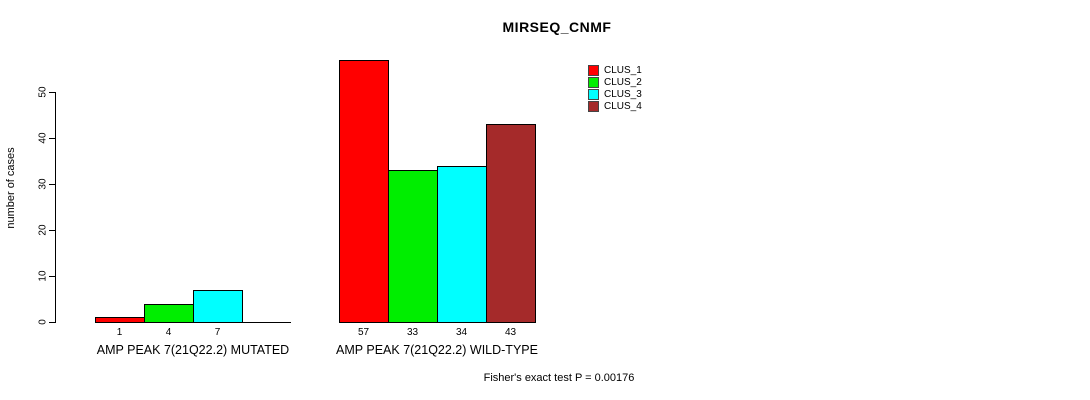  I want to click on group-label: AMP PEAK 7(21Q22.2) WILD-TYPE, so click(437, 350).